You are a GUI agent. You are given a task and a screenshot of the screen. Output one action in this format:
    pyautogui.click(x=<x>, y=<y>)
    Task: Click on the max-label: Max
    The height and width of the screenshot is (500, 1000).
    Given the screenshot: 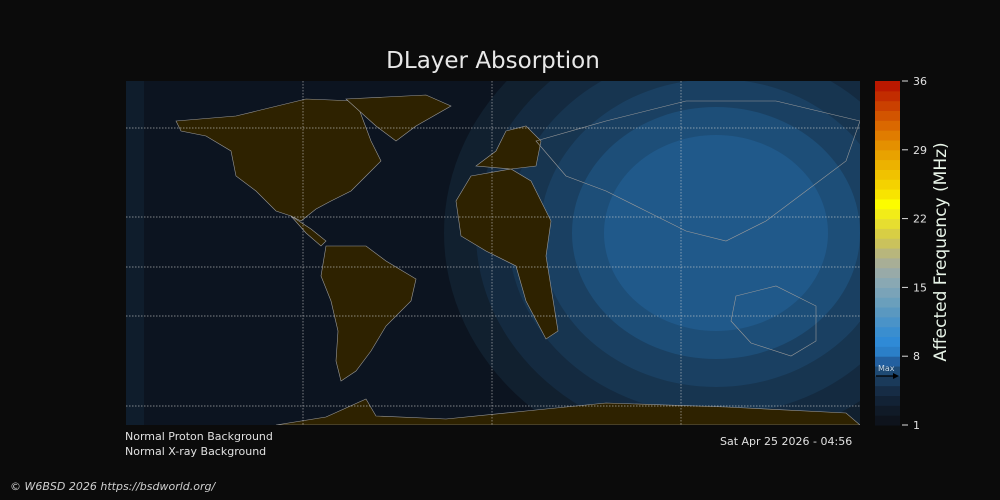 What is the action you would take?
    pyautogui.click(x=886, y=368)
    